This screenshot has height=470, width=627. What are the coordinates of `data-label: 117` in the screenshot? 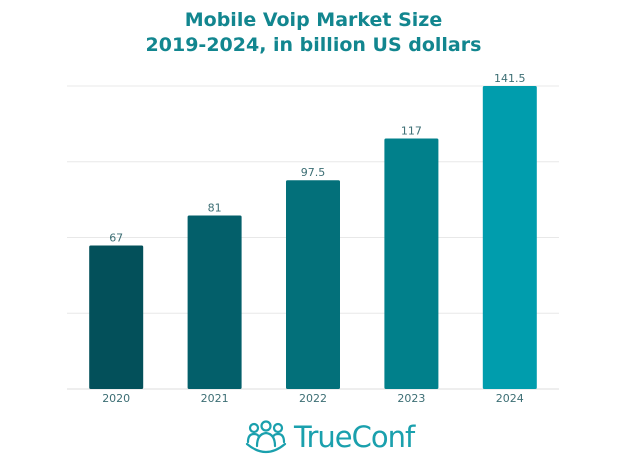 It's located at (411, 130).